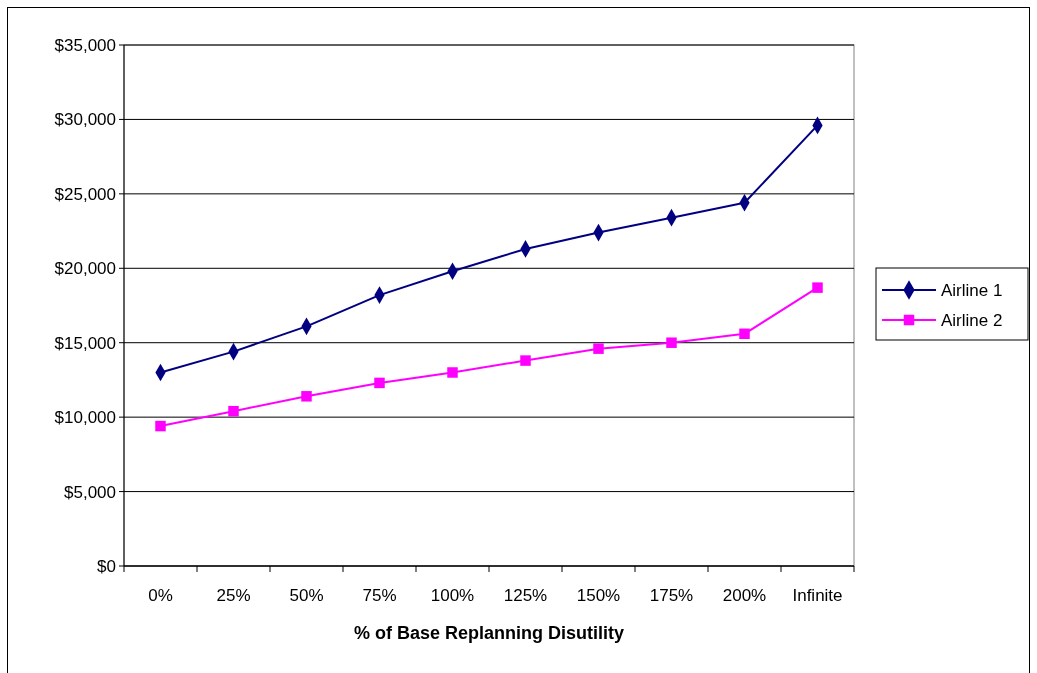  I want to click on y-tick-label: $25,000, so click(85, 194).